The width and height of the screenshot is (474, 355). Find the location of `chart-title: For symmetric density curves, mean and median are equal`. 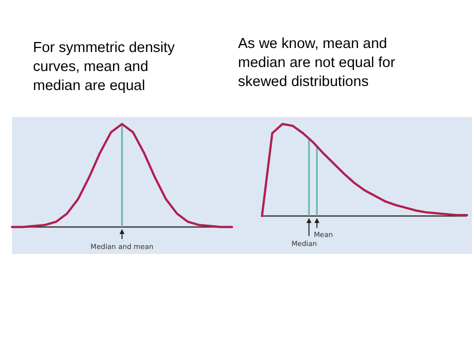

chart-title: For symmetric density curves, mean and median are equal is located at coordinates (104, 67).